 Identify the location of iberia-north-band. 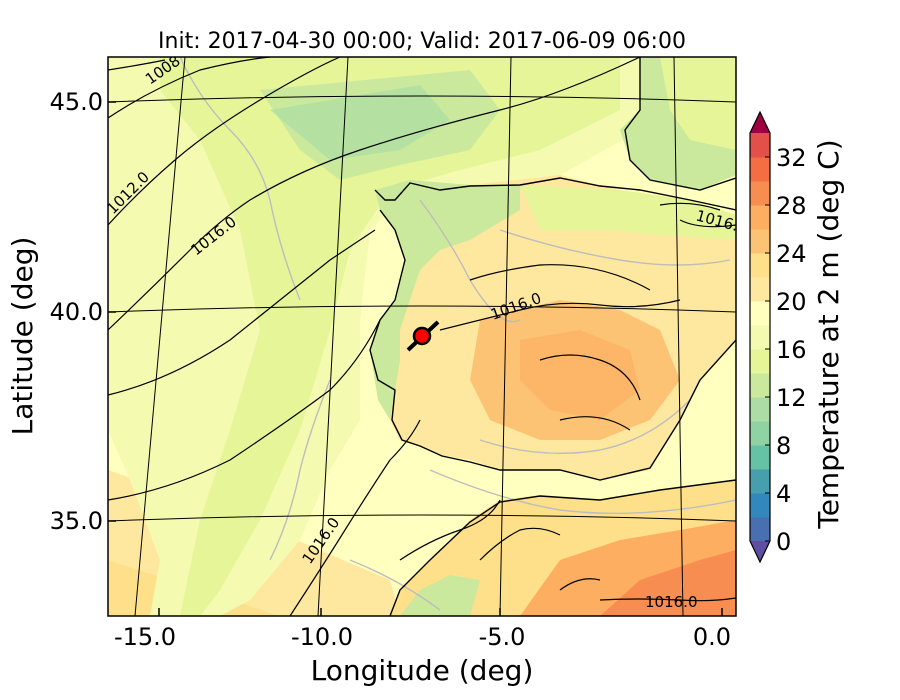
(628, 212).